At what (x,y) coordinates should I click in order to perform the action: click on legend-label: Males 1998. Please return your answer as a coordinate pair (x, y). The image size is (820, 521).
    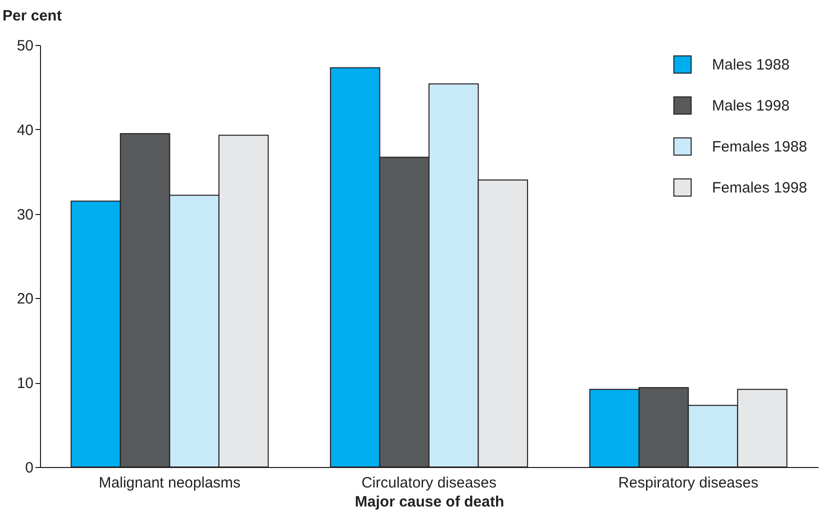
    Looking at the image, I should click on (751, 106).